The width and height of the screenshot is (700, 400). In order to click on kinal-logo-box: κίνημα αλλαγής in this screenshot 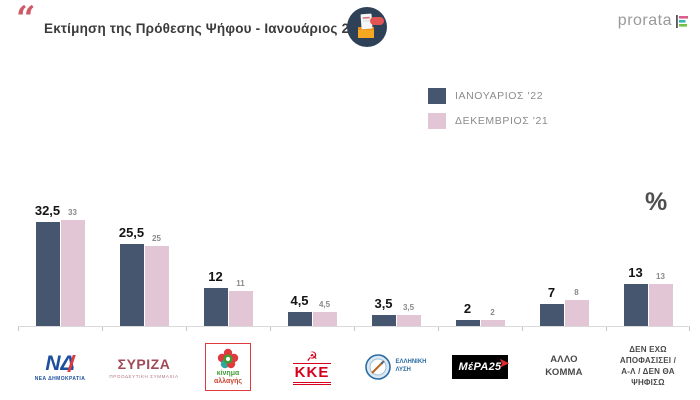, I will do `click(228, 367)`.